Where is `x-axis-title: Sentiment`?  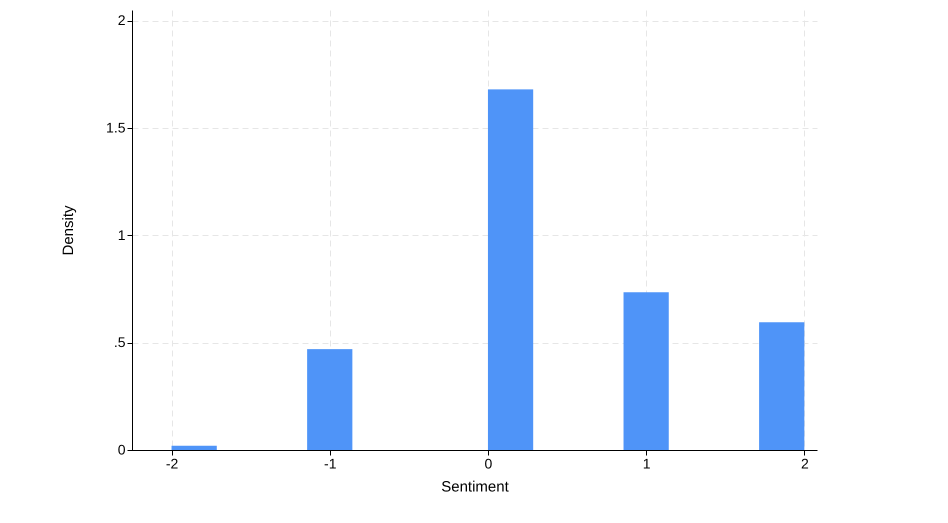 x-axis-title: Sentiment is located at coordinates (475, 487).